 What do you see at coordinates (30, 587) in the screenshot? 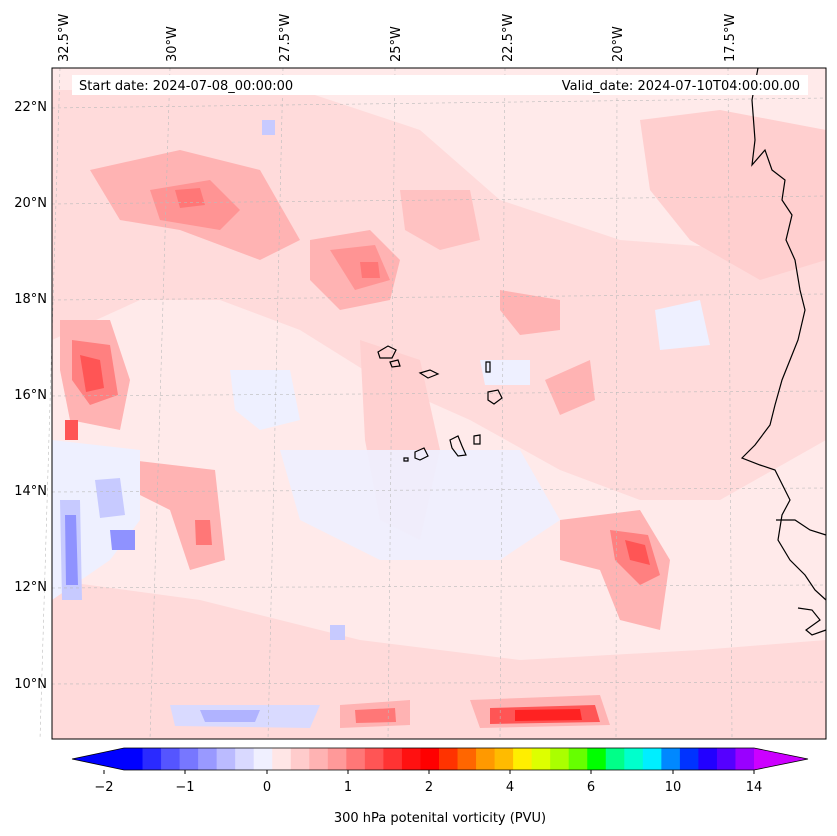
I see `lat-label: 12°N` at bounding box center [30, 587].